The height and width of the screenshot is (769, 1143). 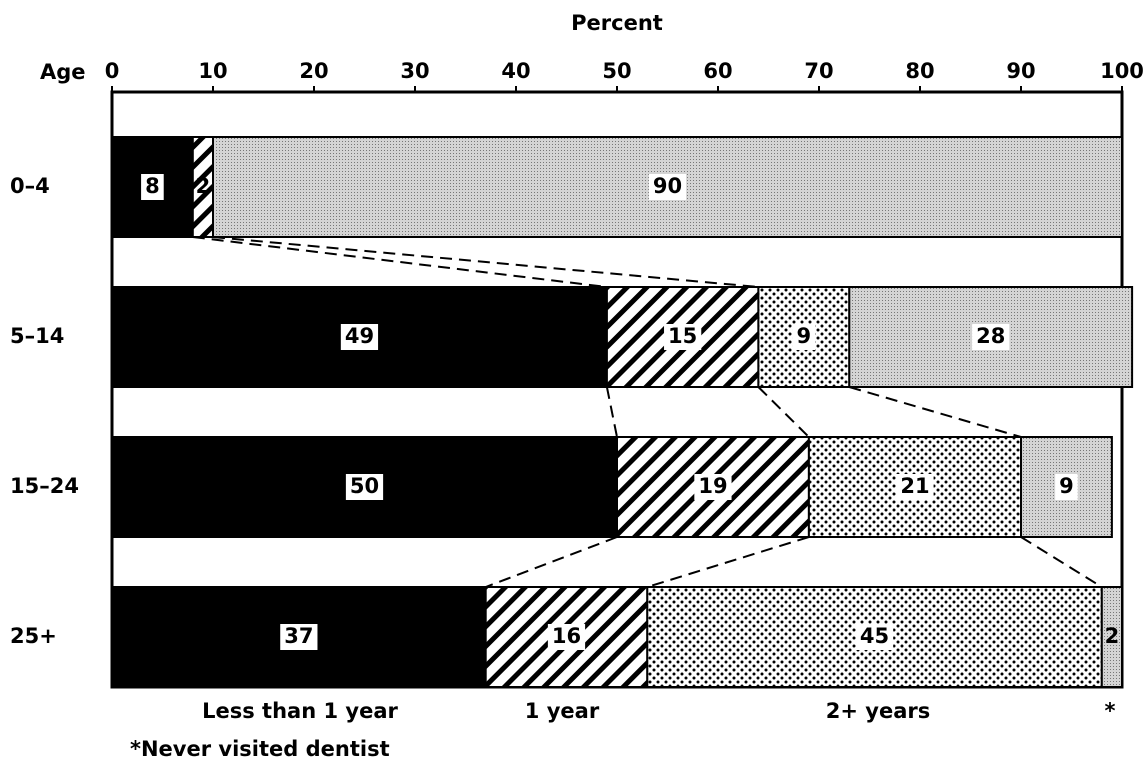 What do you see at coordinates (300, 711) in the screenshot?
I see `legend-label: Less than 1 year` at bounding box center [300, 711].